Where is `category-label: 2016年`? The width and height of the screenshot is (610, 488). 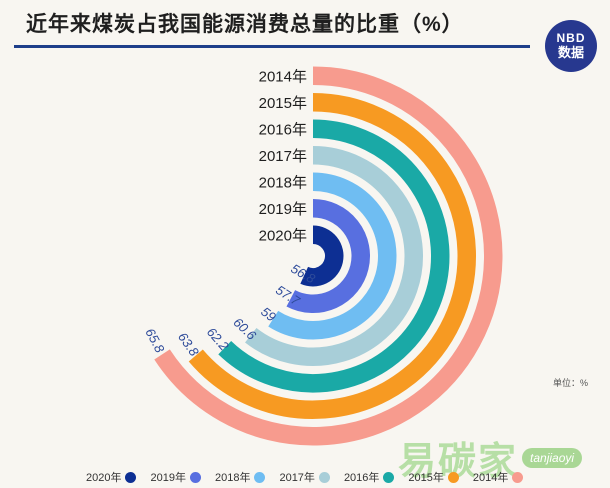 category-label: 2016年 is located at coordinates (283, 129).